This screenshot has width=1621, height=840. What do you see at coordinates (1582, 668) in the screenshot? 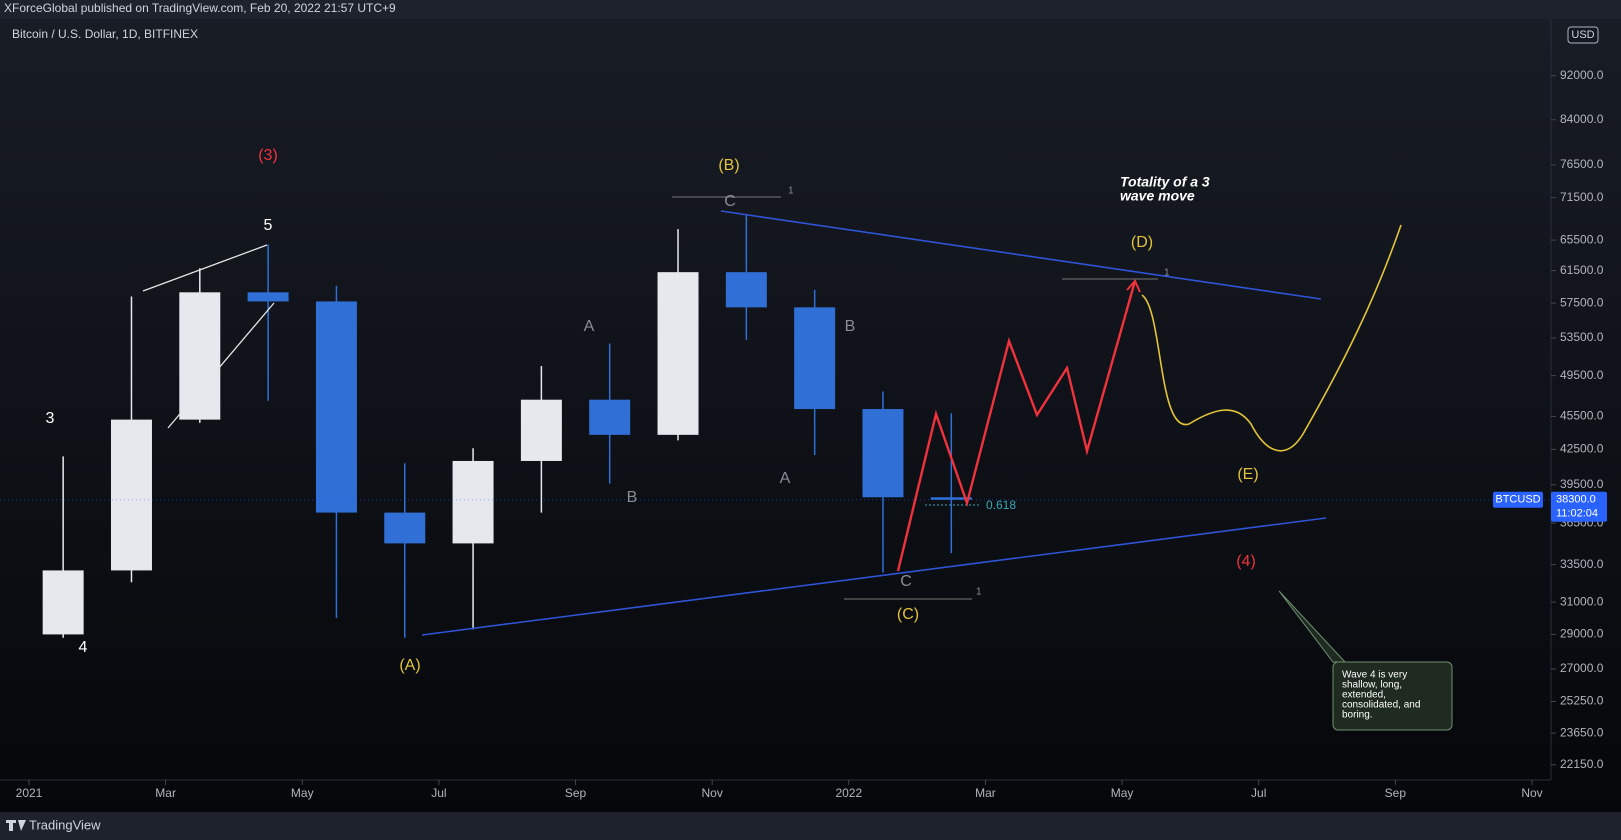
I see `y-tick-label: 27000.0` at bounding box center [1582, 668].